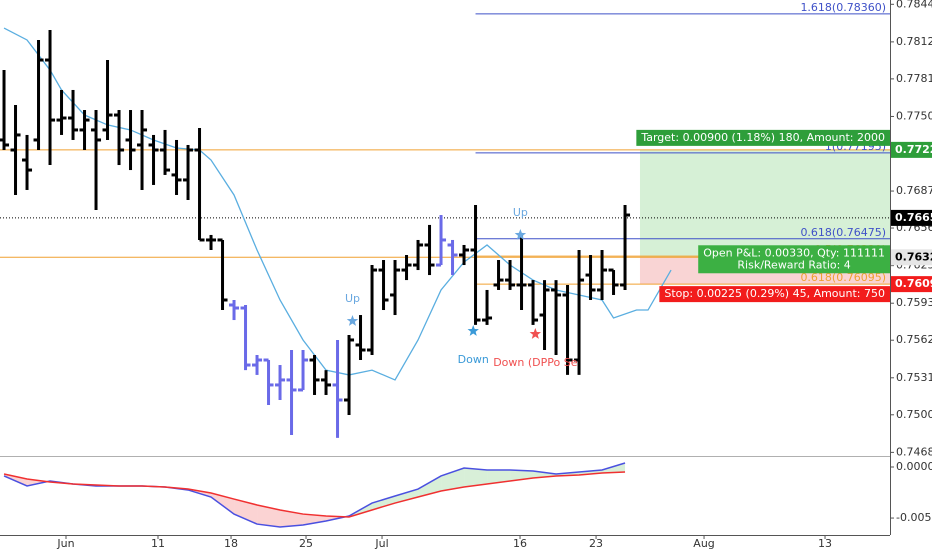 This screenshot has height=550, width=932. What do you see at coordinates (596, 543) in the screenshot?
I see `x-tick-label: 23` at bounding box center [596, 543].